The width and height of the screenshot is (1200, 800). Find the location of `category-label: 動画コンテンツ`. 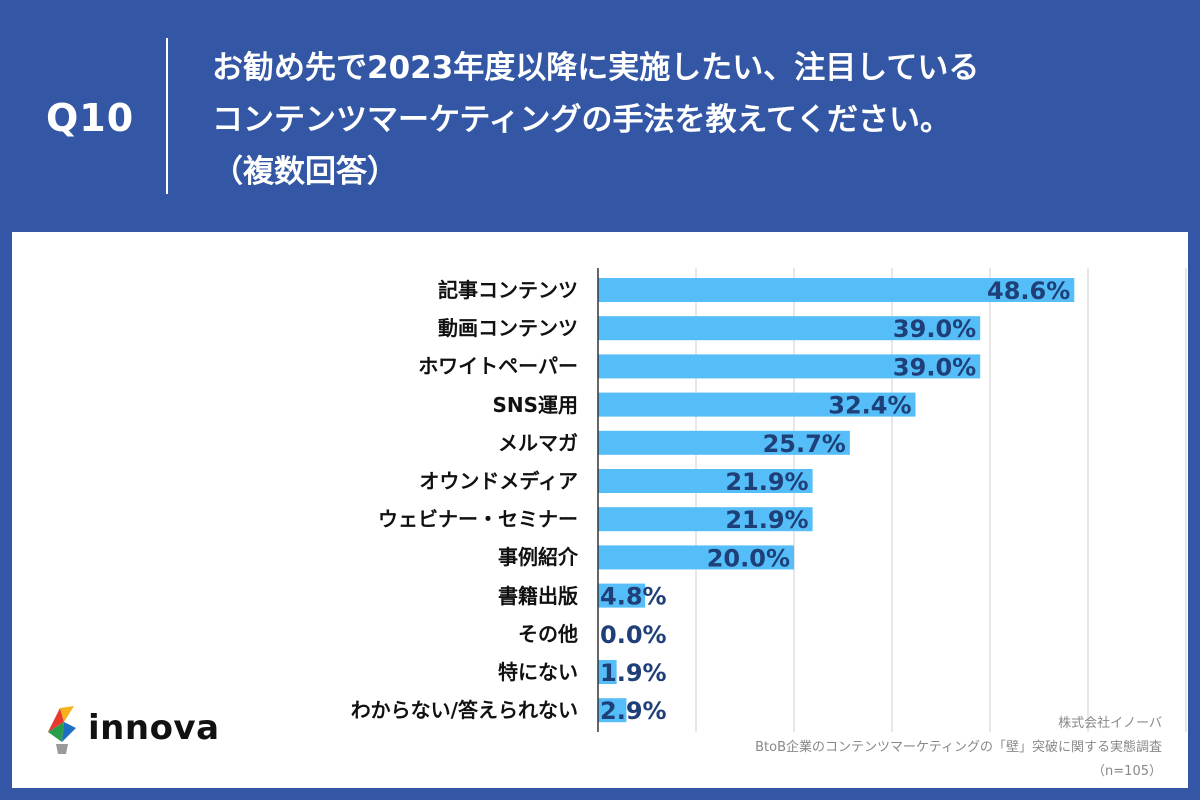

category-label: 動画コンテンツ is located at coordinates (508, 328).